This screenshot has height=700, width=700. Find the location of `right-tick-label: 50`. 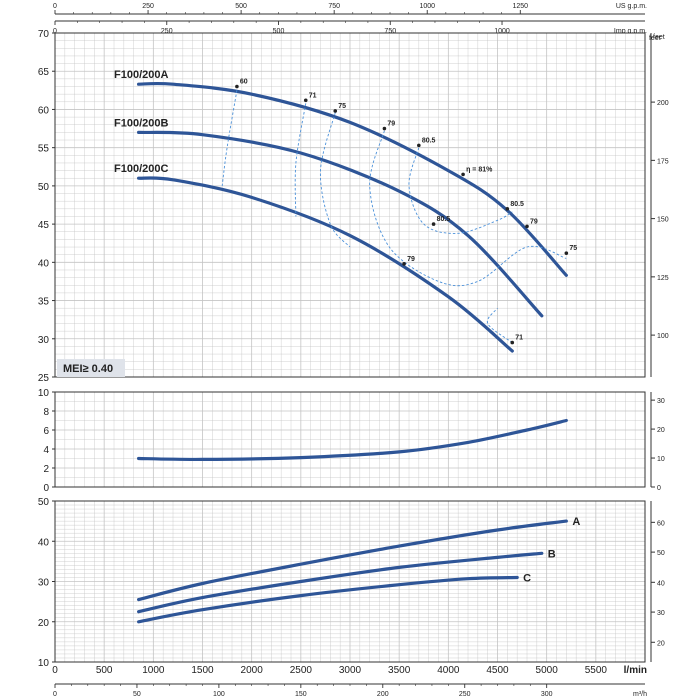

right-tick-label: 50 is located at coordinates (661, 553).